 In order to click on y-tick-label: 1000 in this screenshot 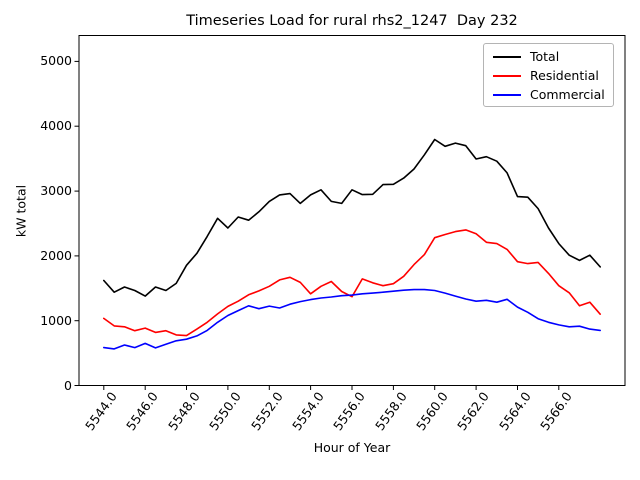, I will do `click(56, 320)`.